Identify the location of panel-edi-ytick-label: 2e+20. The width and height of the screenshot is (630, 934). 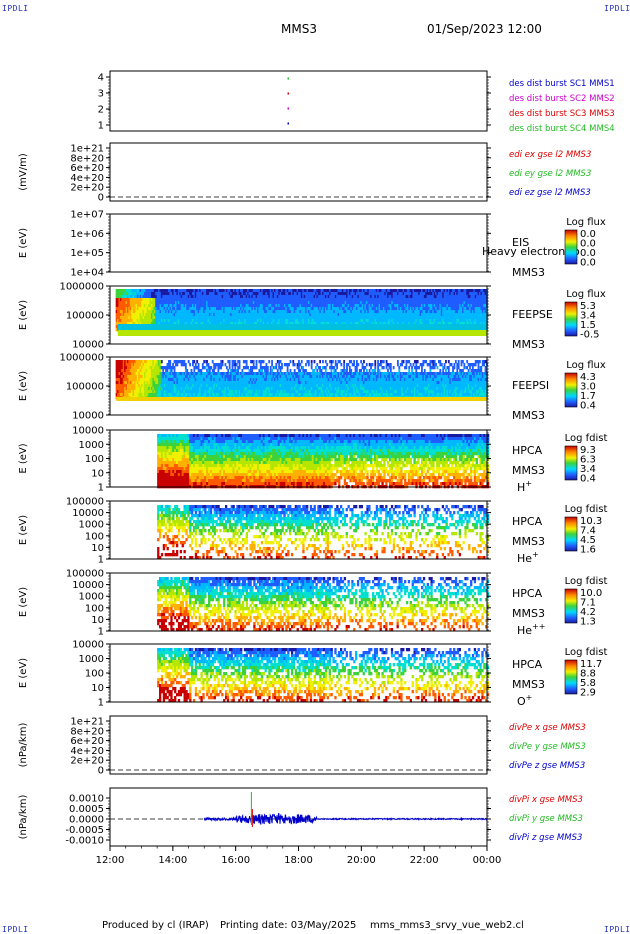
(87, 188).